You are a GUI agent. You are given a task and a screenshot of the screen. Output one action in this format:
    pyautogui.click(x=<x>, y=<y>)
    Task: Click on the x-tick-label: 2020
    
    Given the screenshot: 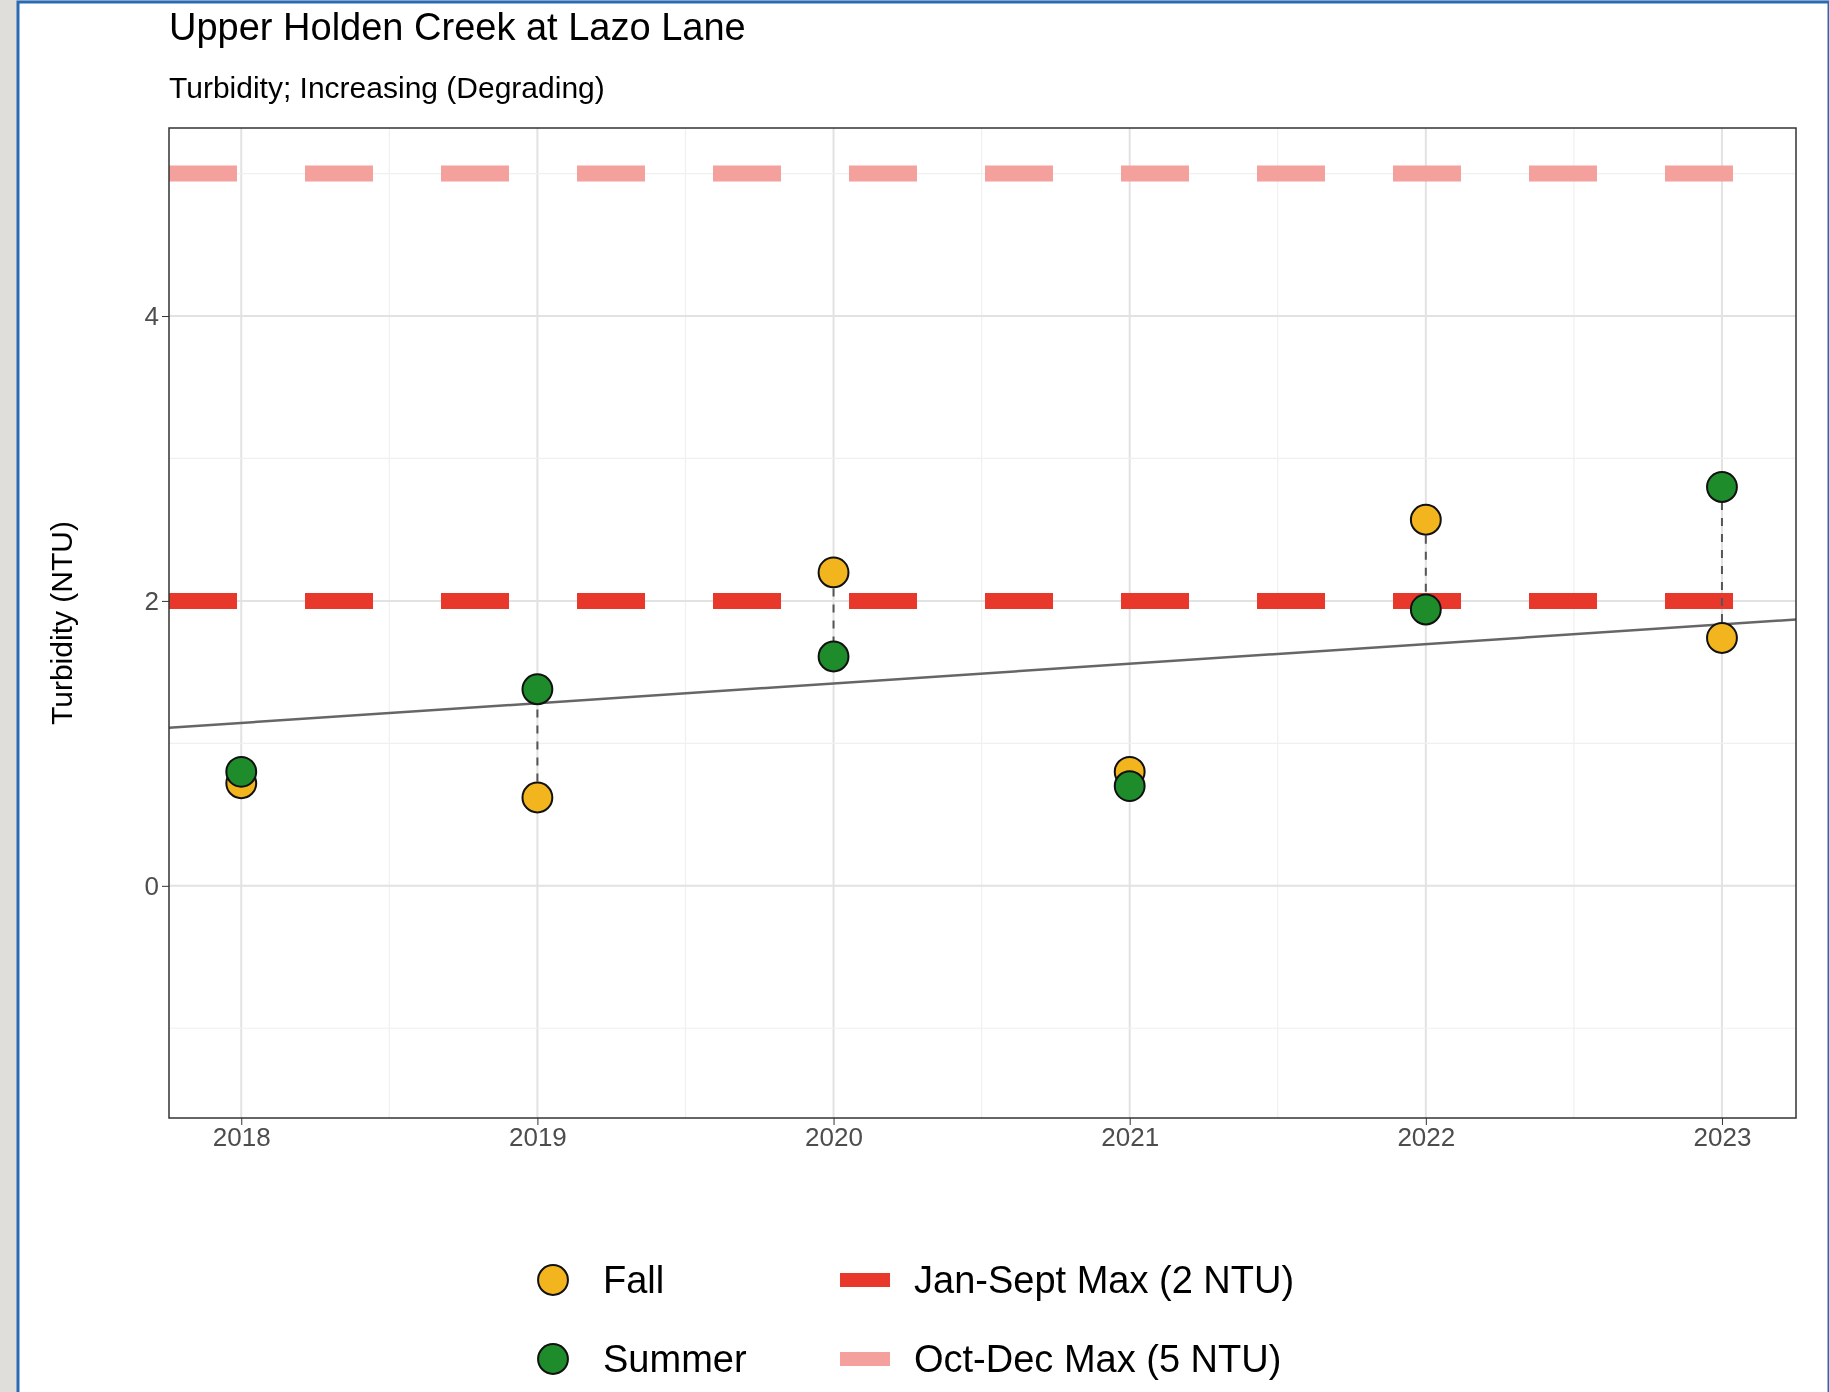 What is the action you would take?
    pyautogui.click(x=834, y=1137)
    